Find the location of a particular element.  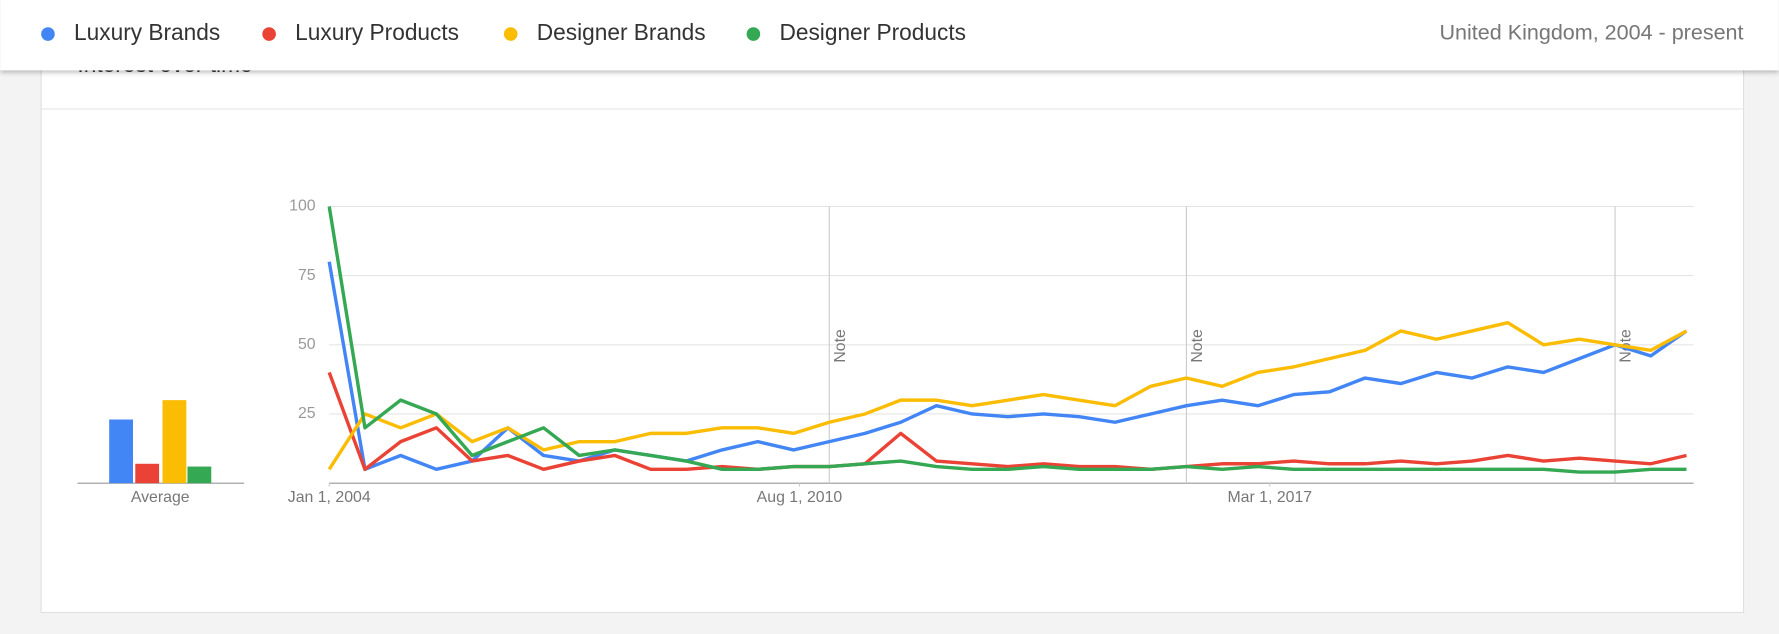

y-tick-label: 50 is located at coordinates (307, 344).